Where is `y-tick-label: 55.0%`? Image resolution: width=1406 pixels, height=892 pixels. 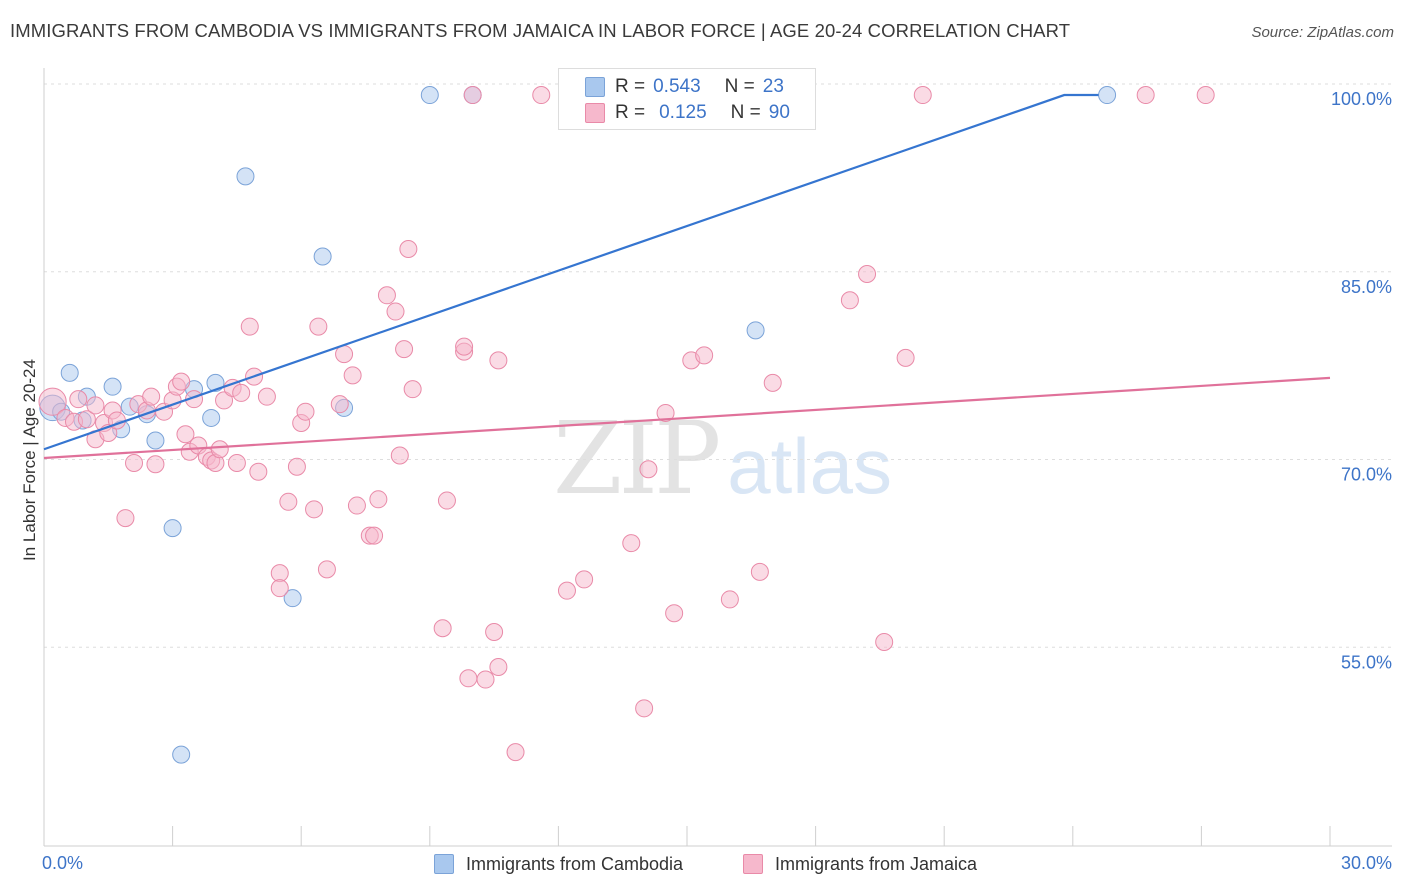
y-tick-label: 55.0% is located at coordinates (1366, 662).